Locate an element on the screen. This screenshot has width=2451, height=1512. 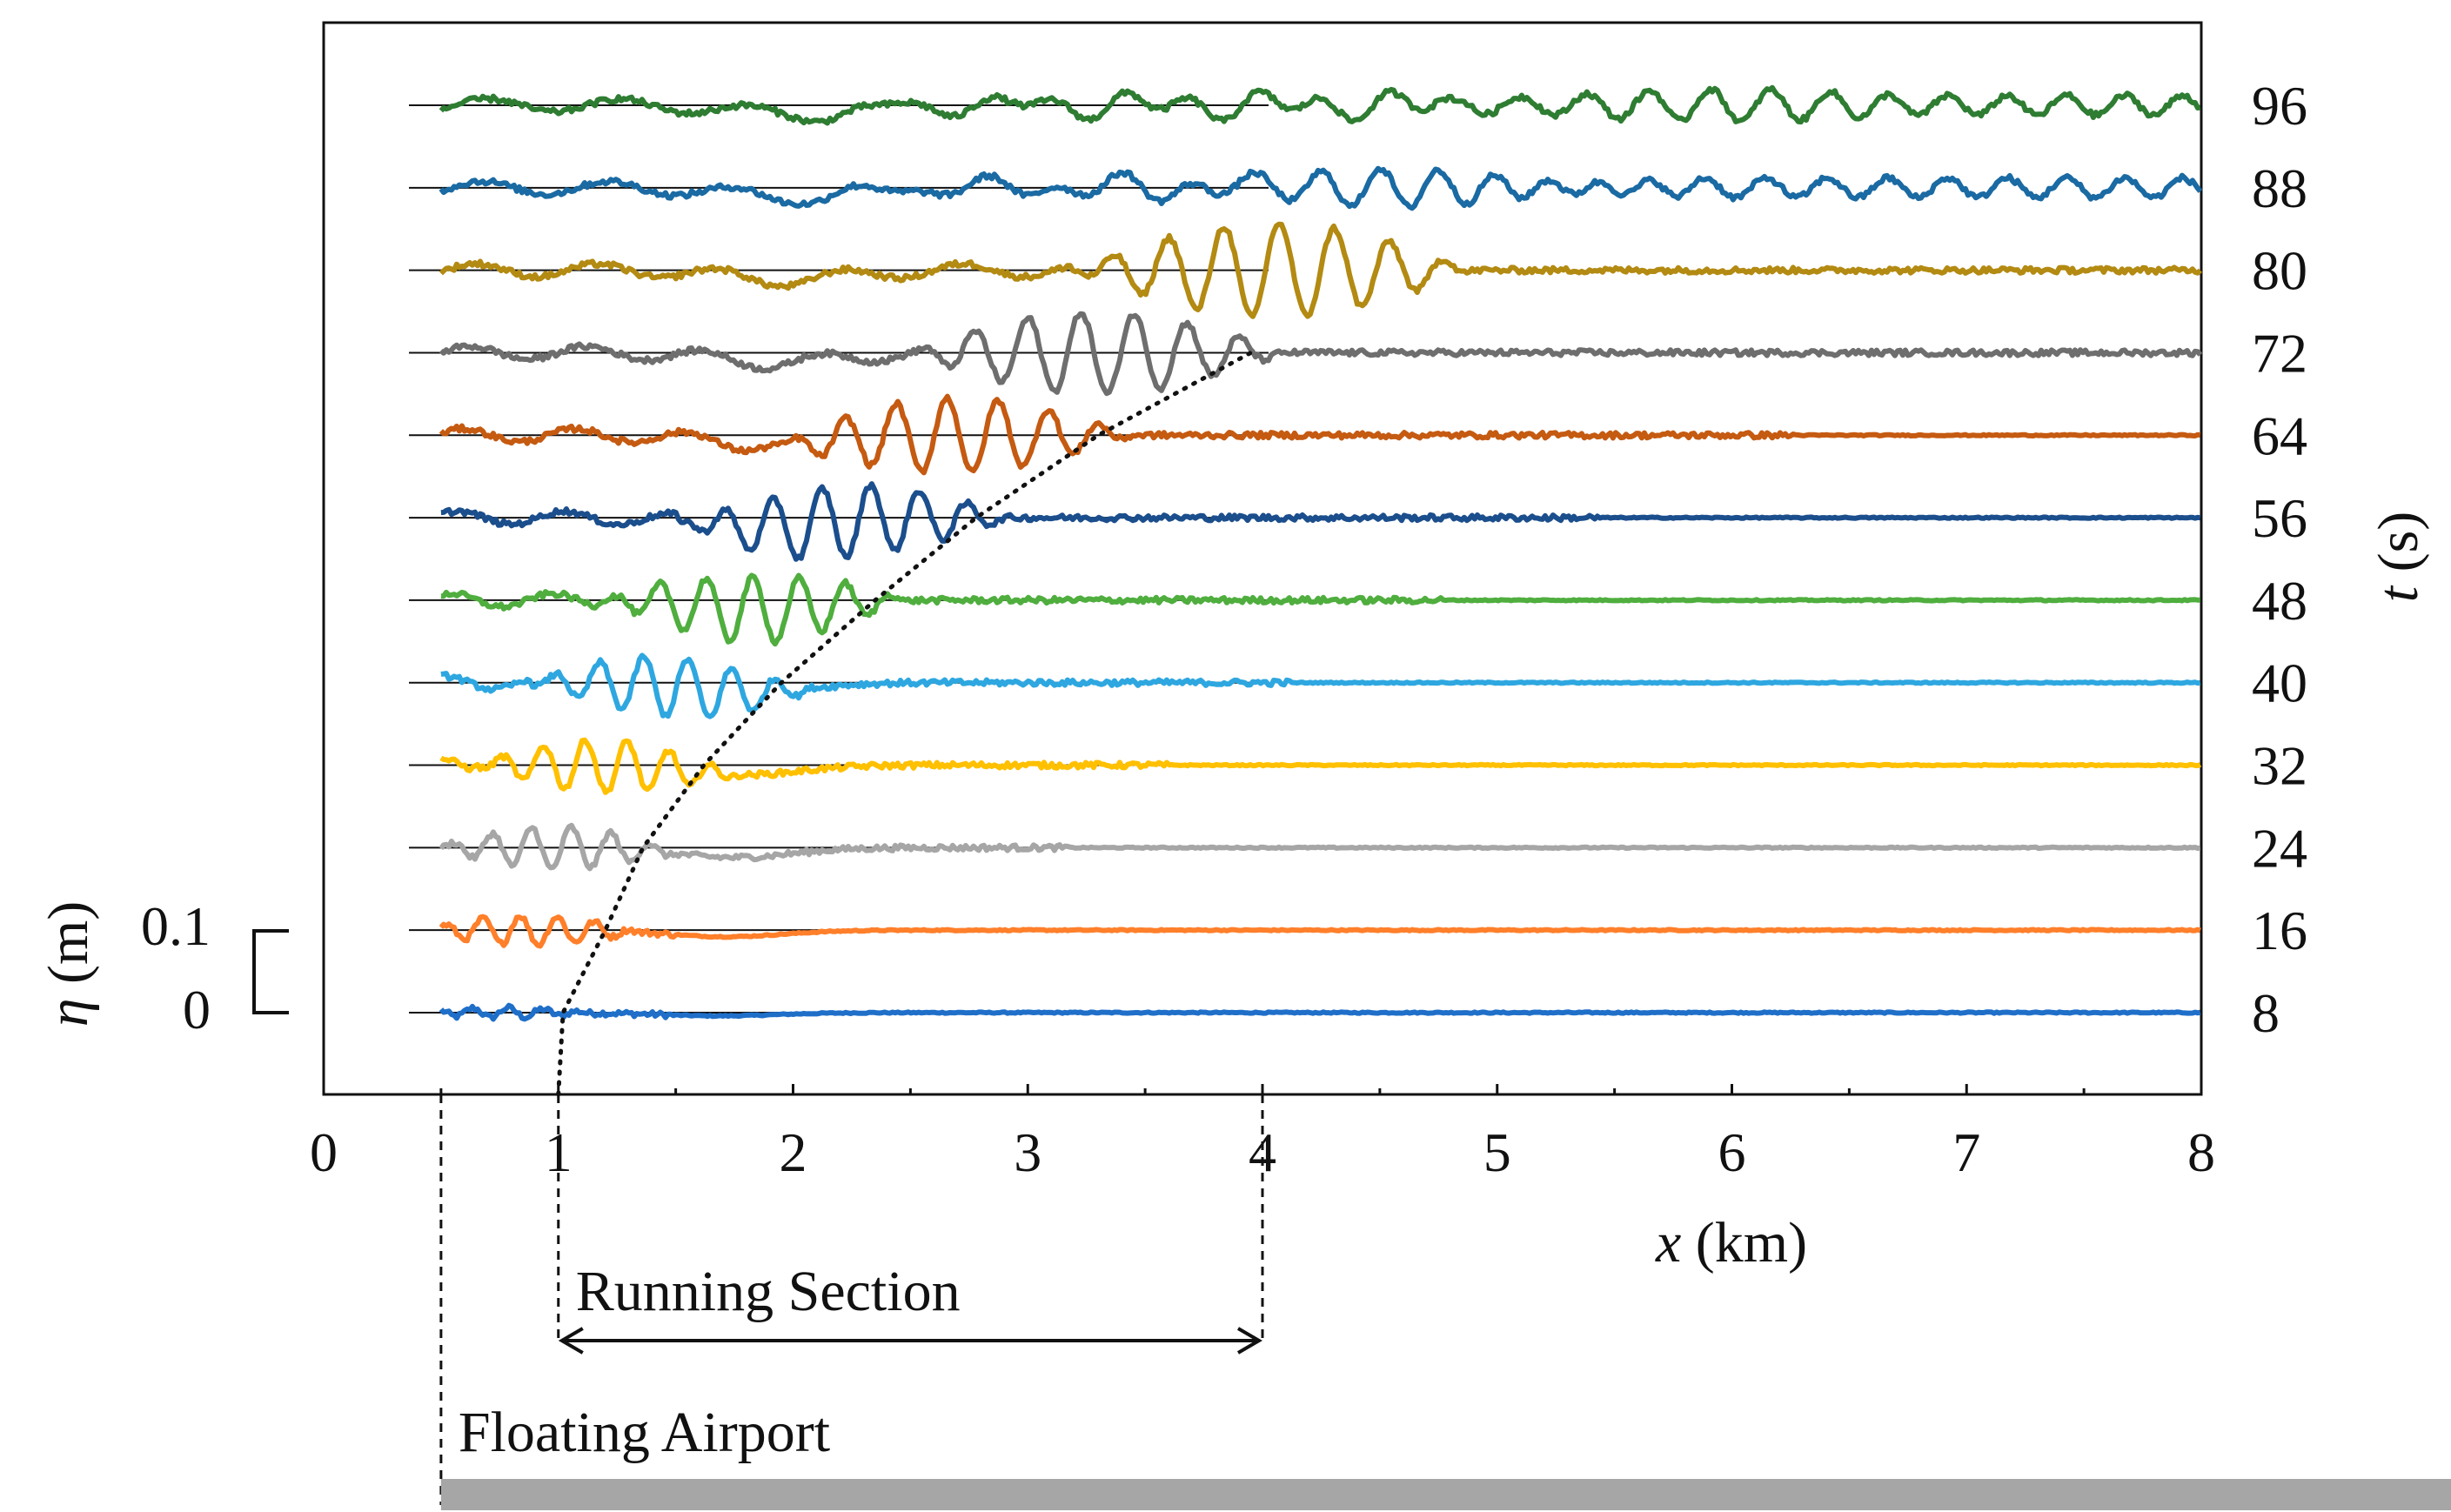
x-axis-unit: (km) is located at coordinates (1744, 1242).